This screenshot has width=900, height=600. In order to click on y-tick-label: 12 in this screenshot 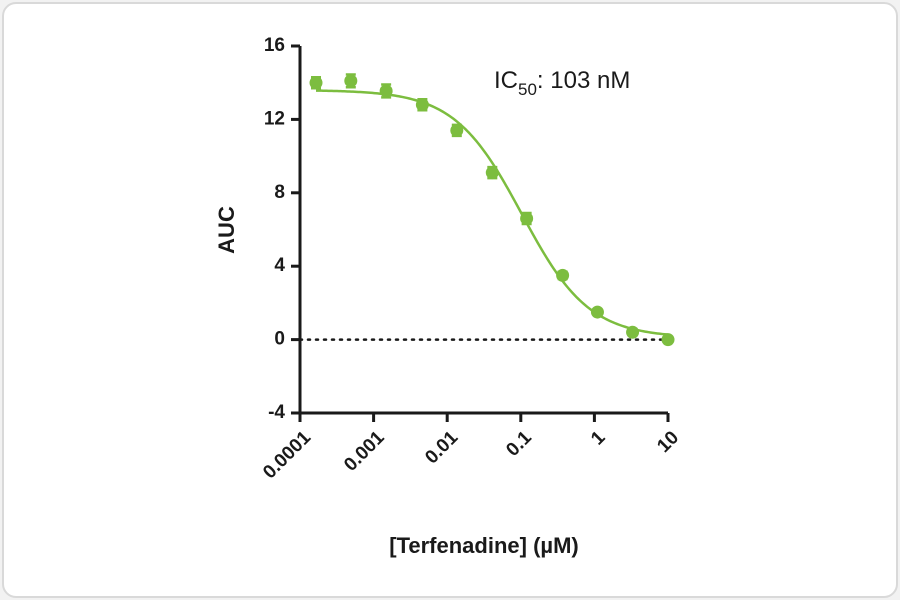, I will do `click(274, 118)`.